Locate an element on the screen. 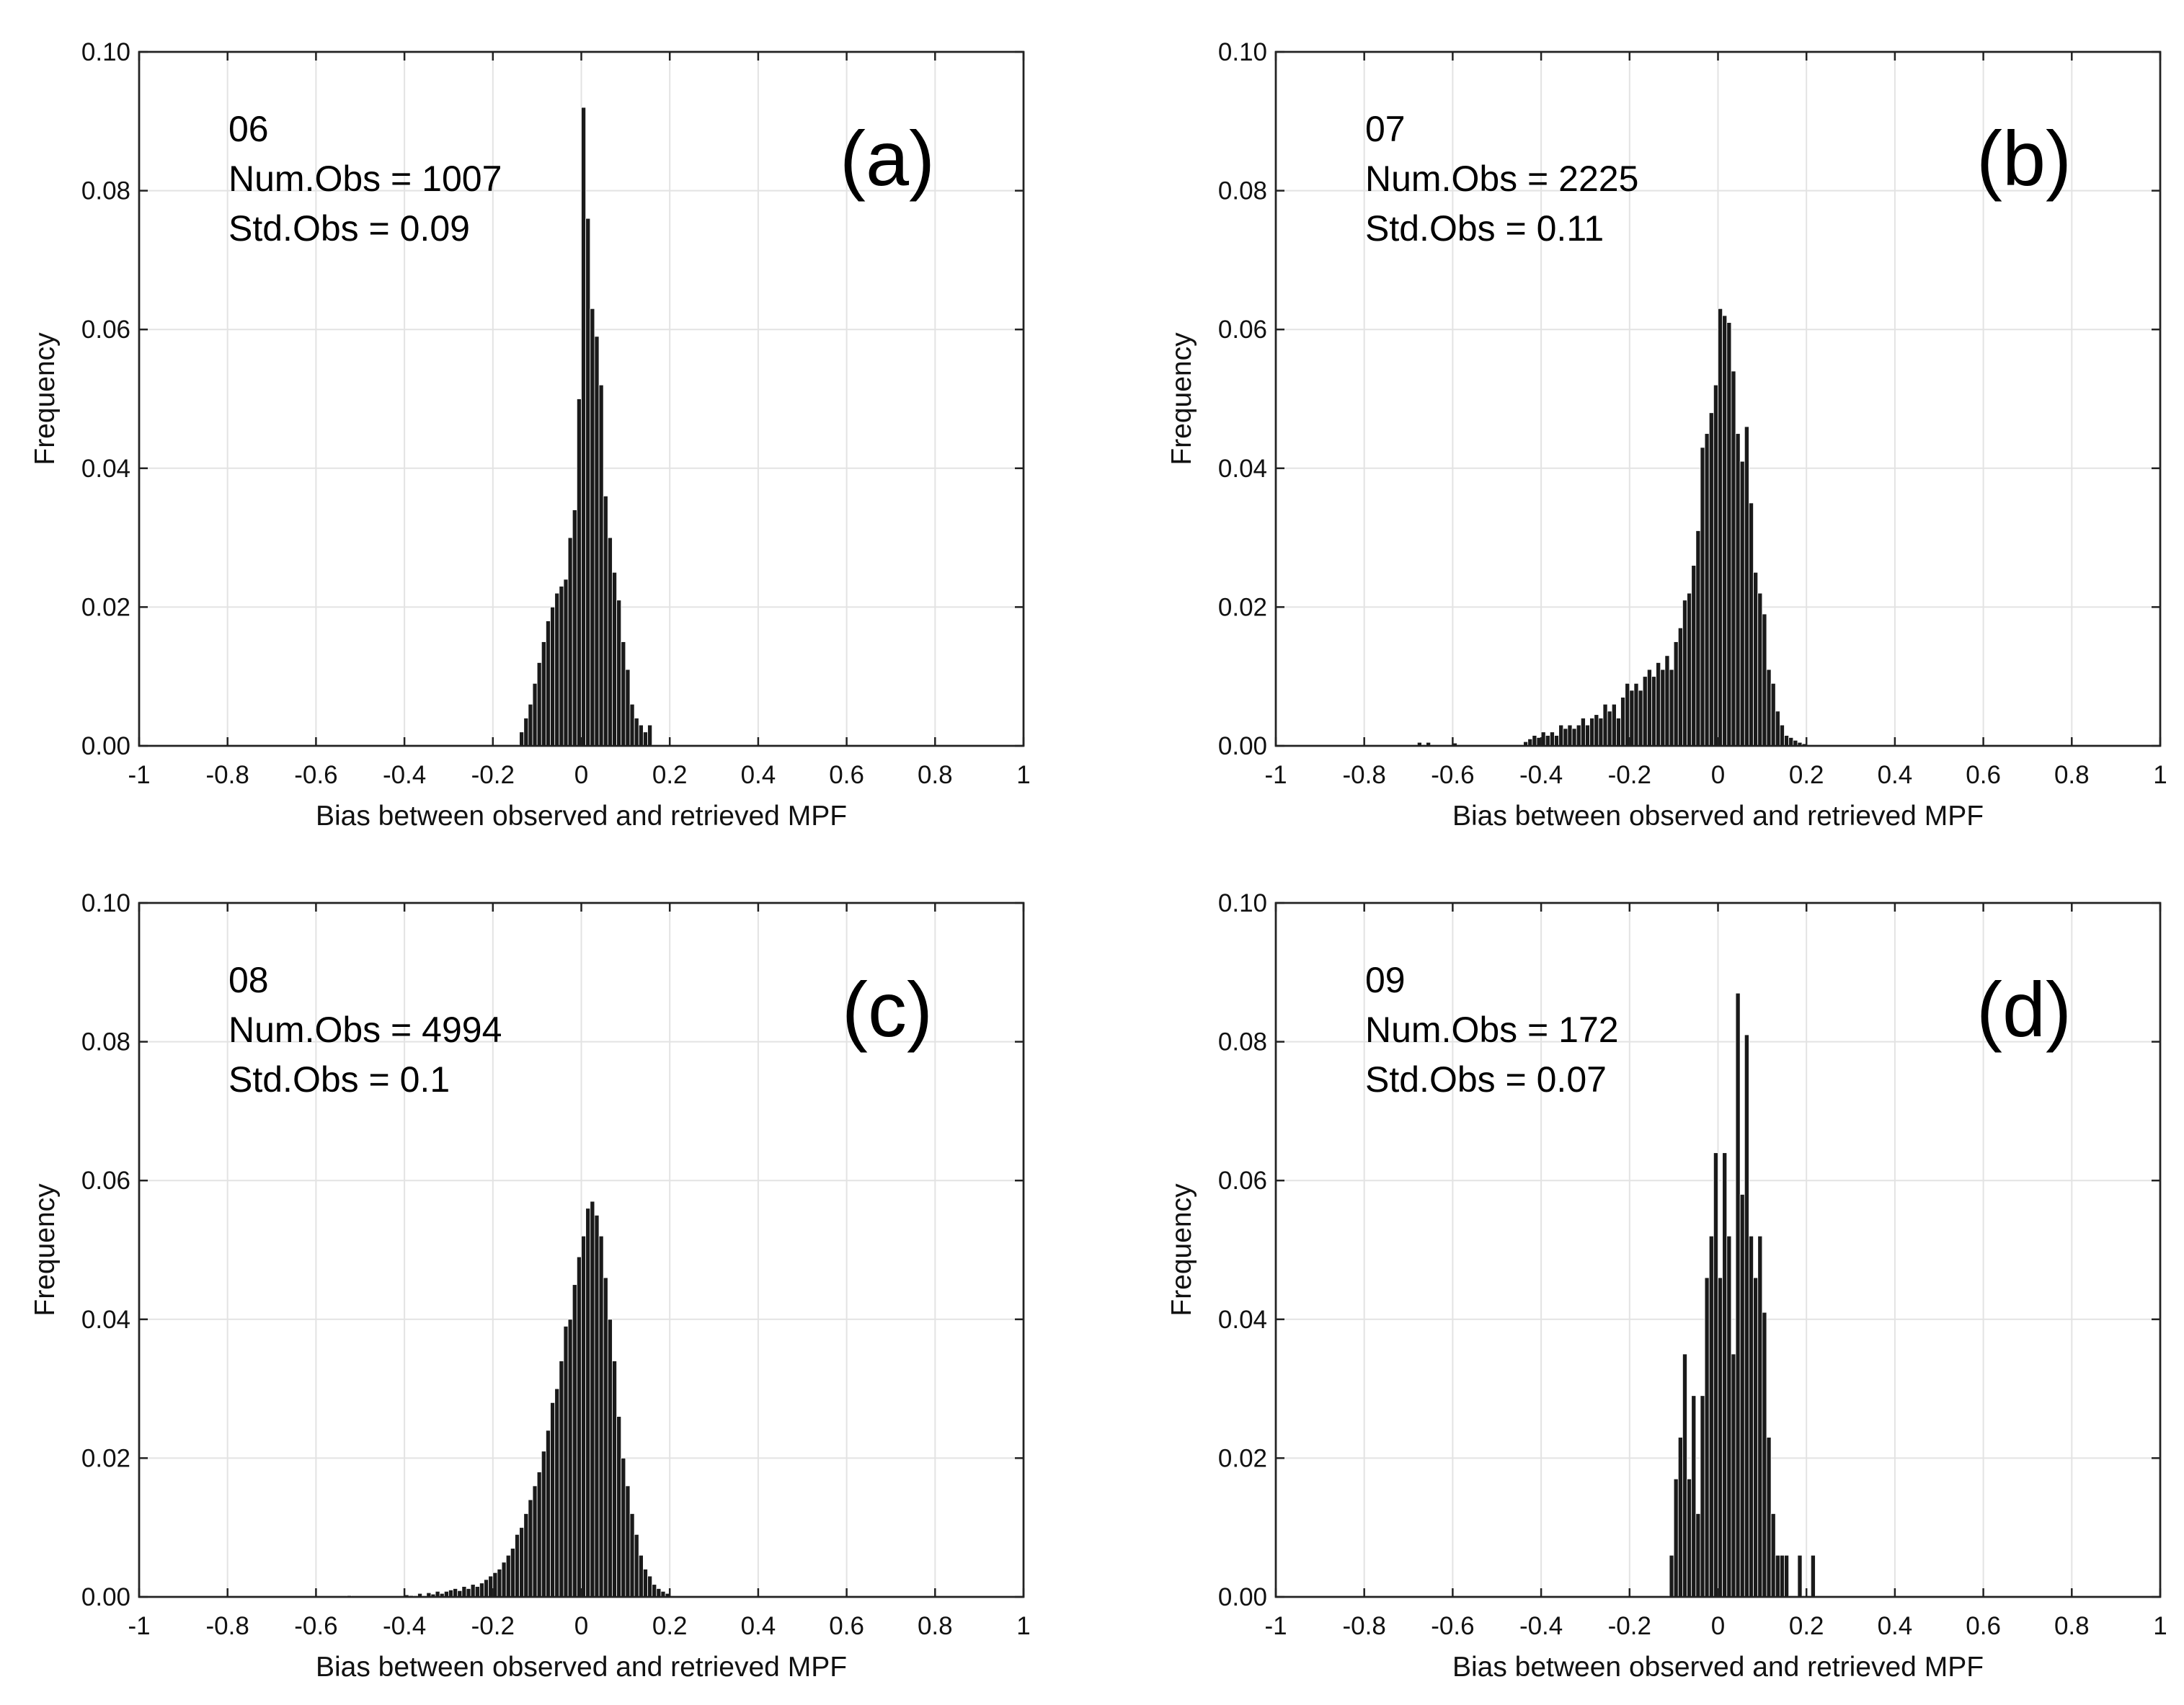 The height and width of the screenshot is (1705, 2184). x-tick-label: -0.6 is located at coordinates (315, 775).